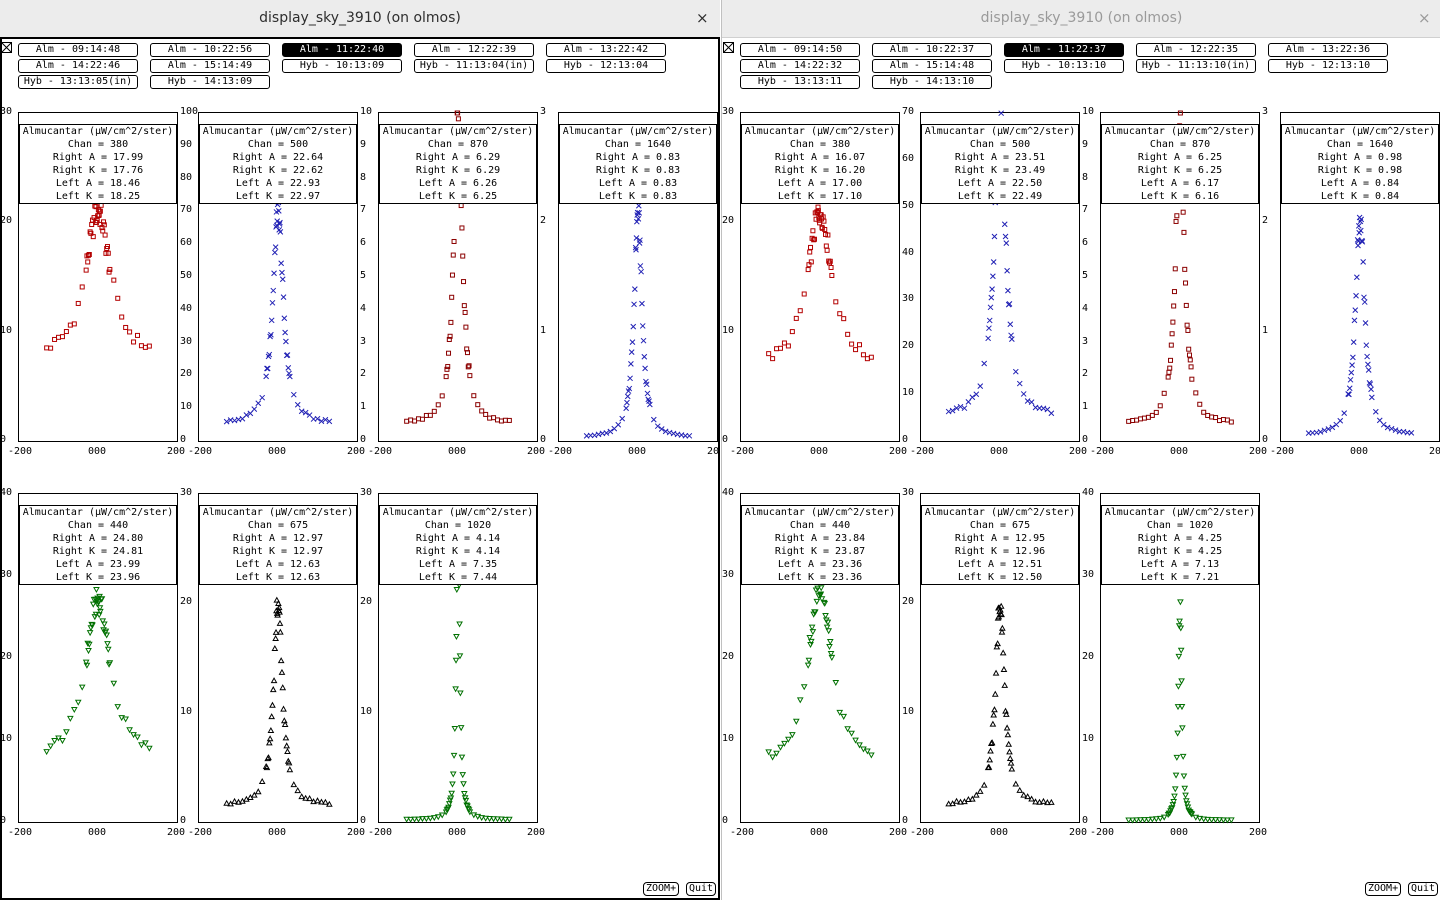 This screenshot has height=900, width=1440. I want to click on y-tick-label: 60, so click(908, 158).